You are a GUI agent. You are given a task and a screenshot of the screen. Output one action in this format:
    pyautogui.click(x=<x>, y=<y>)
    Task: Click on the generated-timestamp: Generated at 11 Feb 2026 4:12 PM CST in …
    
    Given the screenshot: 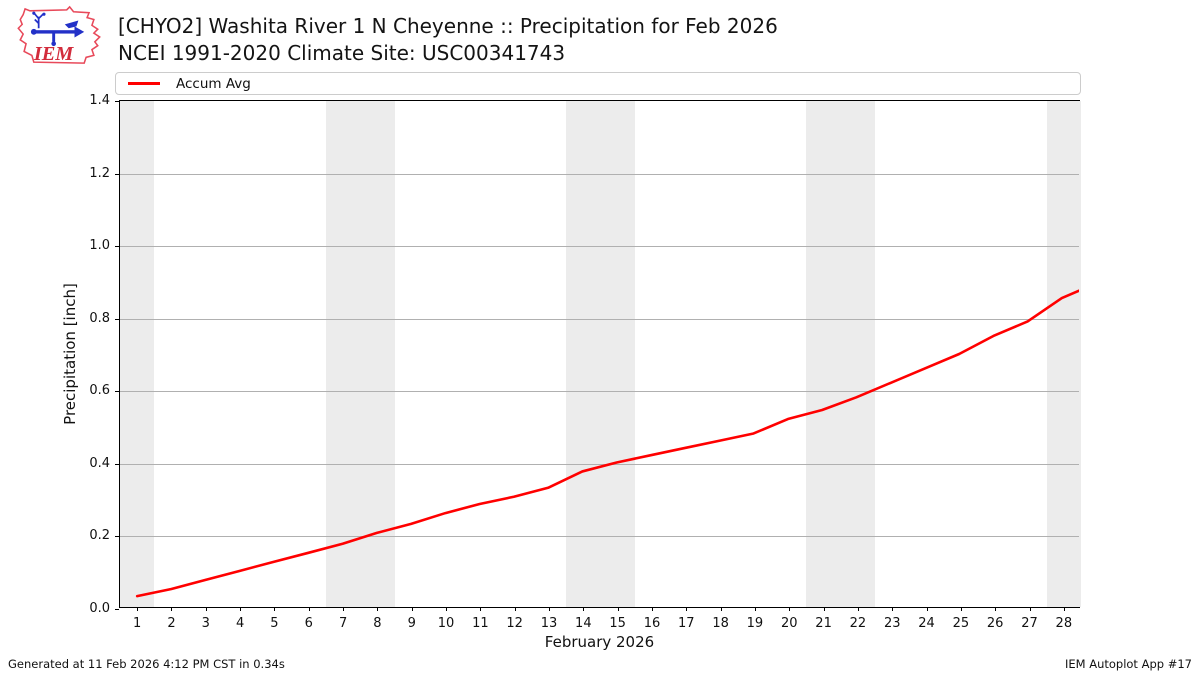 What is the action you would take?
    pyautogui.click(x=146, y=664)
    